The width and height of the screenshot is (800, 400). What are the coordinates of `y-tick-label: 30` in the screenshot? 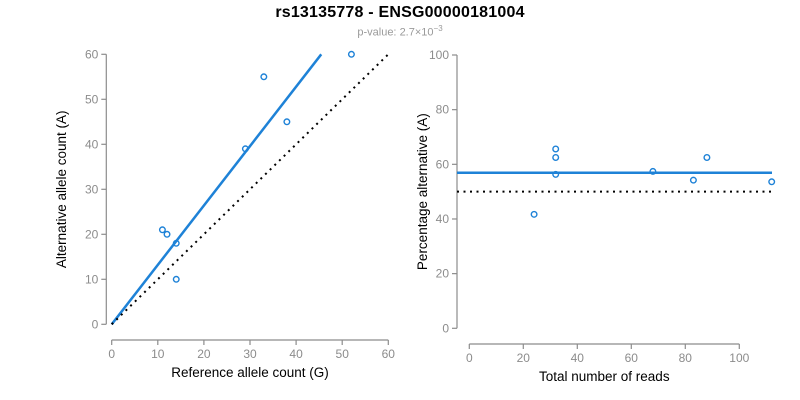 It's located at (92, 189).